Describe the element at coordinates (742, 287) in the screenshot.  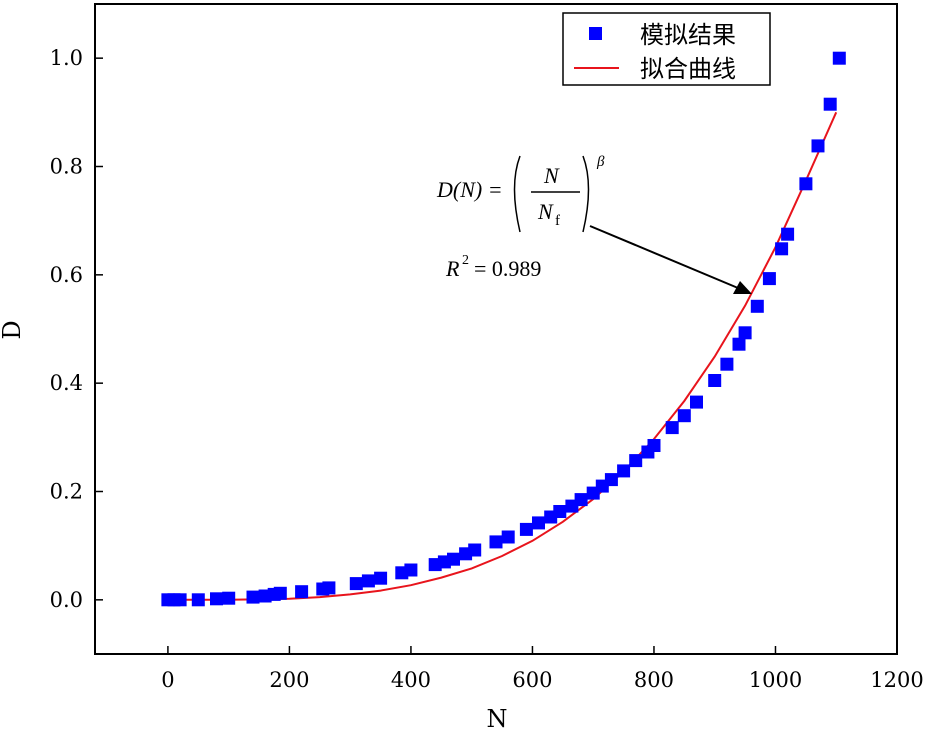
I see `annotation-arrow-head` at that location.